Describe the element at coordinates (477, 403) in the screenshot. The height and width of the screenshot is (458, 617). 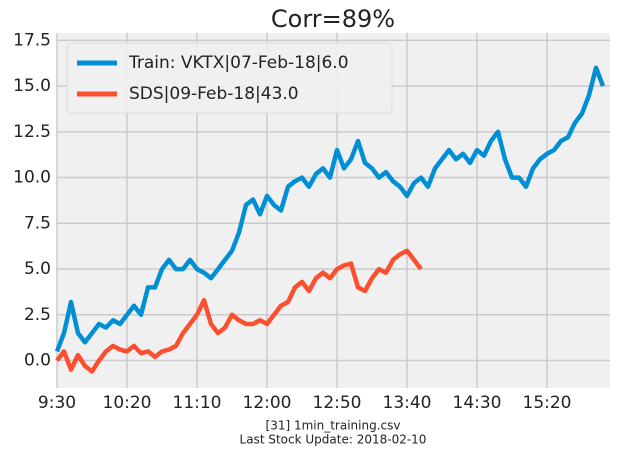
I see `x-tick-label: 14:30` at that location.